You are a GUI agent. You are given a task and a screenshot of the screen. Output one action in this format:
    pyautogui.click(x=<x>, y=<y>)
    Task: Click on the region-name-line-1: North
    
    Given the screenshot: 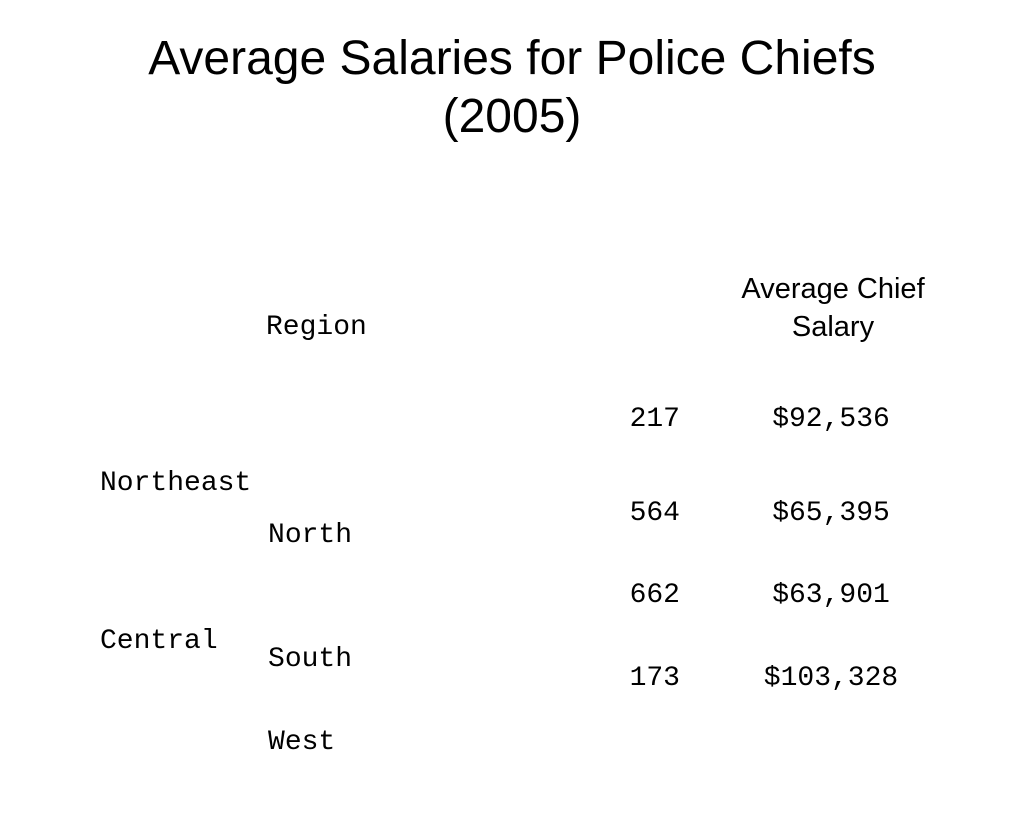 What is the action you would take?
    pyautogui.click(x=226, y=535)
    